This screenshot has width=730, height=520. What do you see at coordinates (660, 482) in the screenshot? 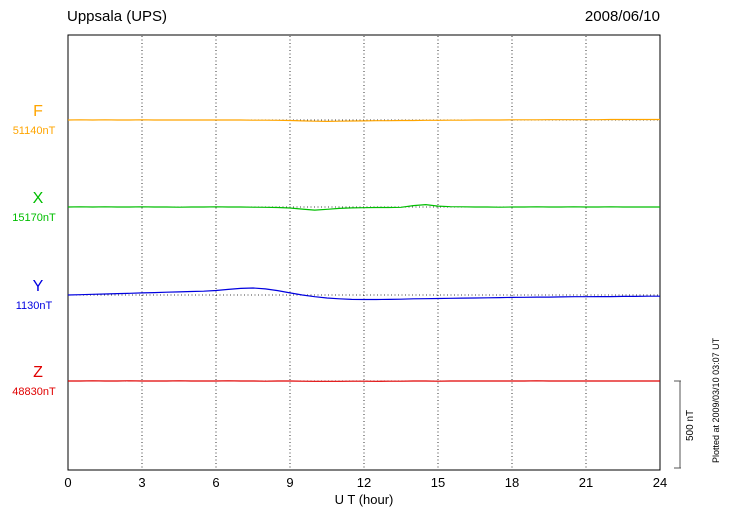
I see `x-tick-label-24: 24` at bounding box center [660, 482].